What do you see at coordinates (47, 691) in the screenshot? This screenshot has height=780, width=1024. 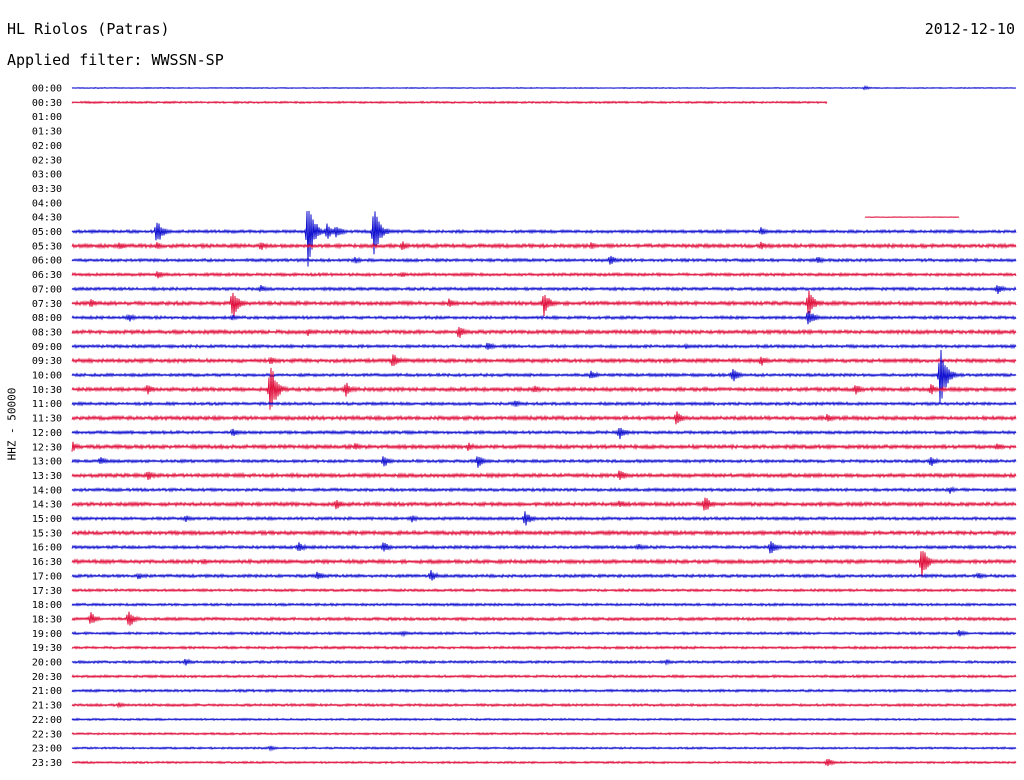 I see `time-tick-label: 21:00` at bounding box center [47, 691].